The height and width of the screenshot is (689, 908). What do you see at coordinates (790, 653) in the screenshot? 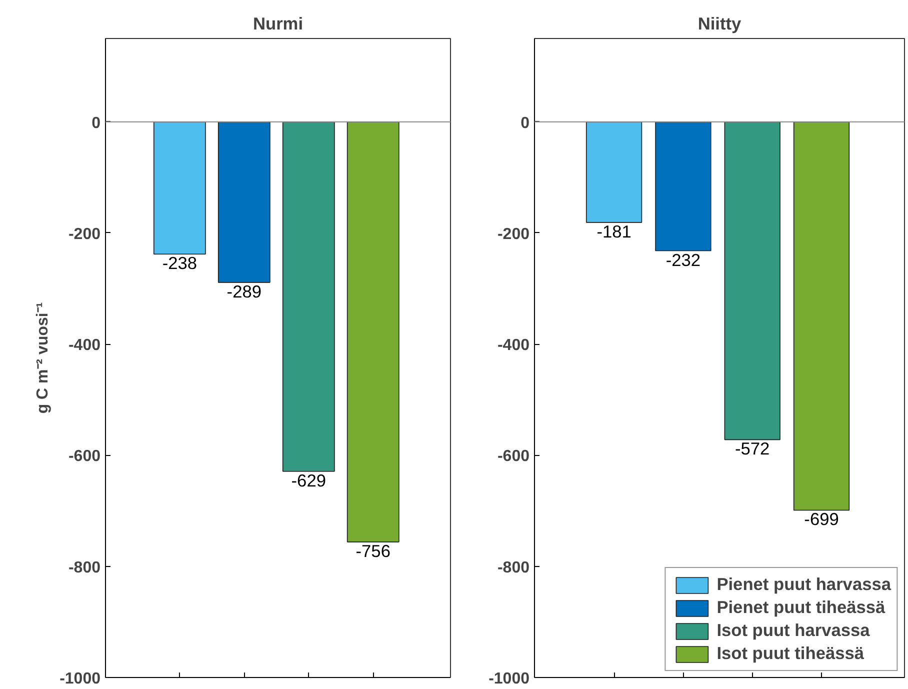
I see `legend-label: Isot puut tiheässä` at bounding box center [790, 653].